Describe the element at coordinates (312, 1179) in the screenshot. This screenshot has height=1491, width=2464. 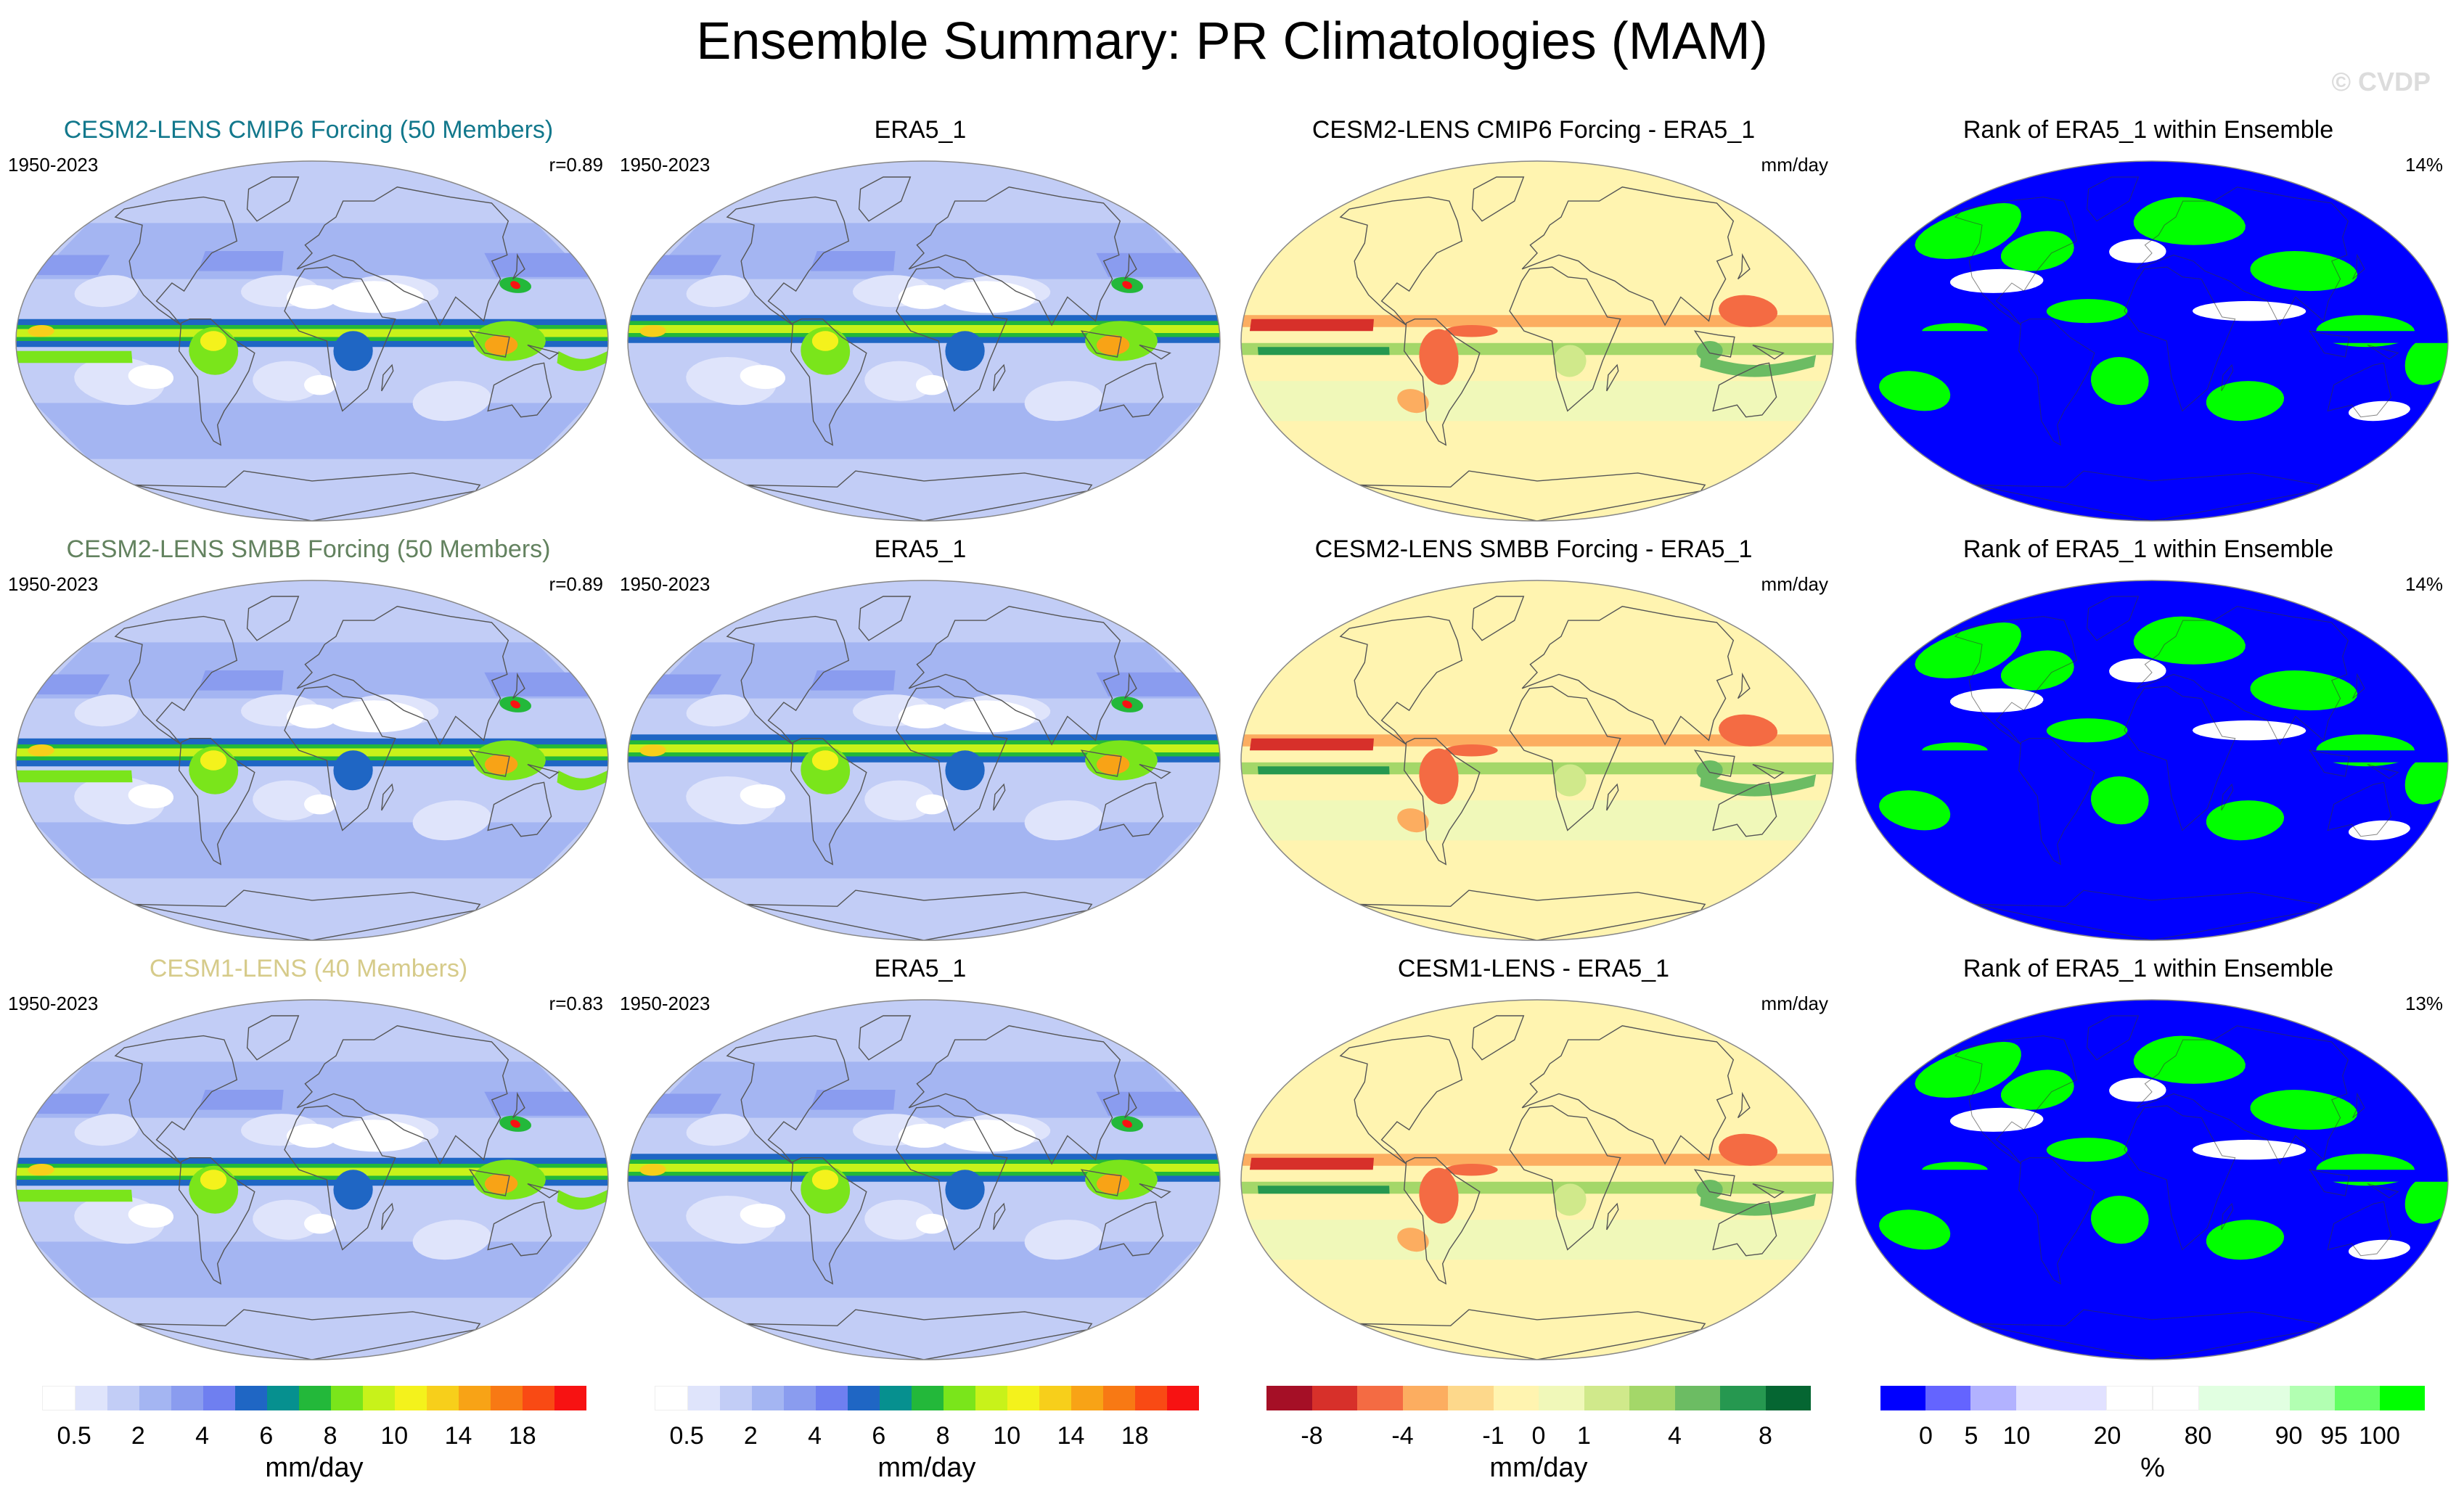
I see `model-map` at that location.